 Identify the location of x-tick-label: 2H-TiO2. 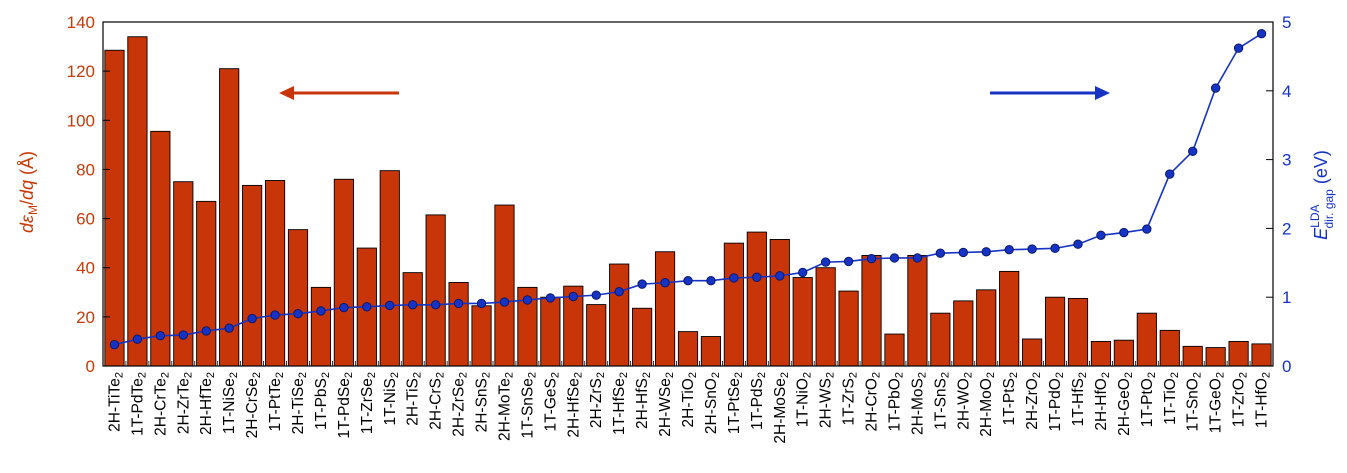
(689, 400).